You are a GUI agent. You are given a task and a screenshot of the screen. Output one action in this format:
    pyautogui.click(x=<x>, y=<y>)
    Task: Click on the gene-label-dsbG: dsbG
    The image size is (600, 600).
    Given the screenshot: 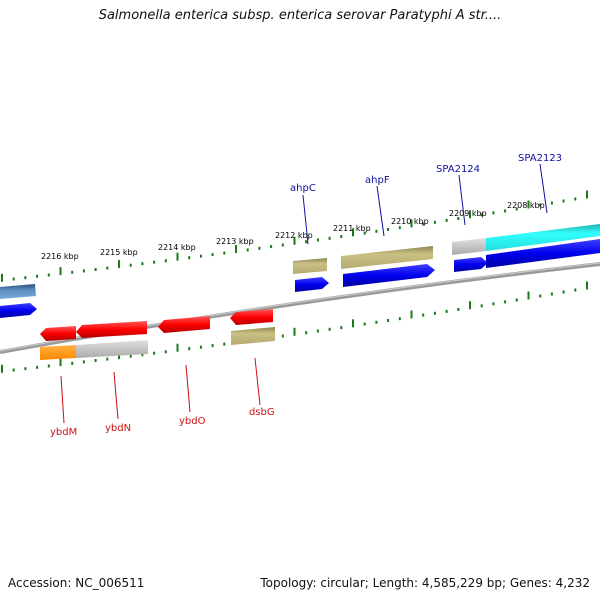 What is the action you would take?
    pyautogui.click(x=262, y=412)
    